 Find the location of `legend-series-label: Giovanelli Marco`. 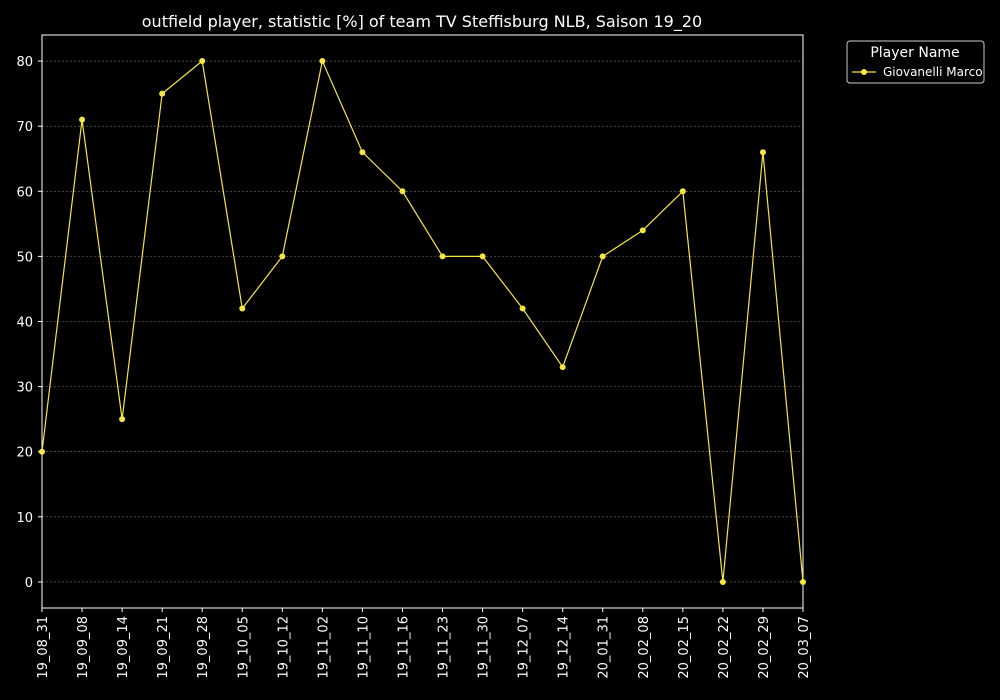

legend-series-label: Giovanelli Marco is located at coordinates (933, 72).